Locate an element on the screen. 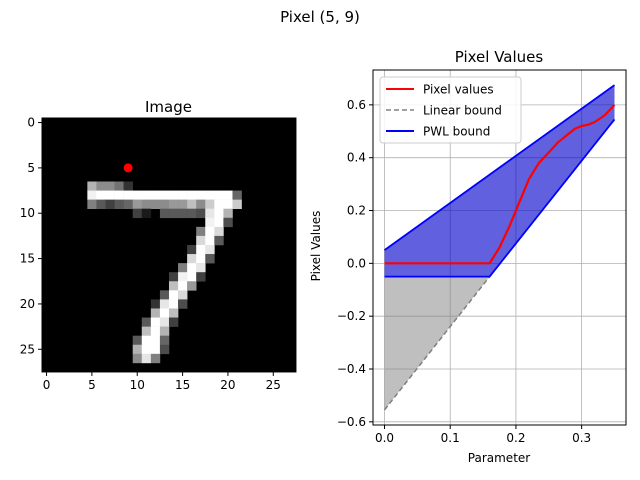 The image size is (640, 480). y-tick-label: 0.2 is located at coordinates (356, 211).